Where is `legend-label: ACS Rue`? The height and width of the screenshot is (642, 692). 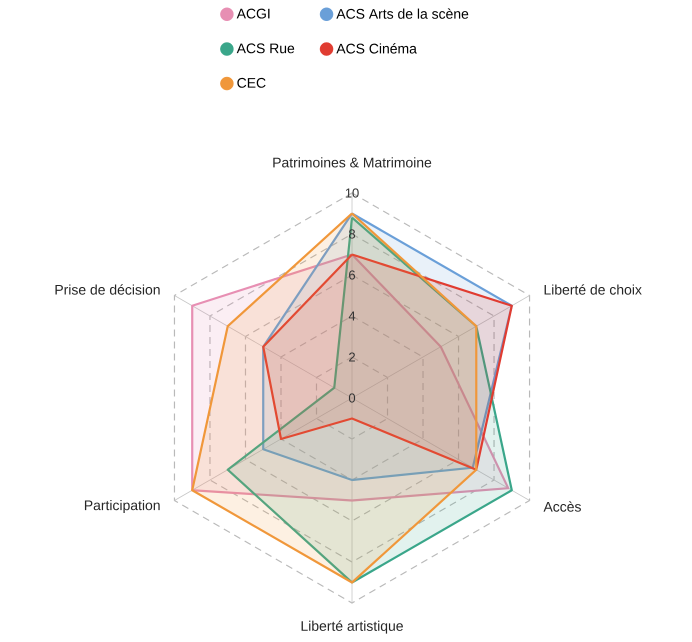 legend-label: ACS Rue is located at coordinates (265, 48).